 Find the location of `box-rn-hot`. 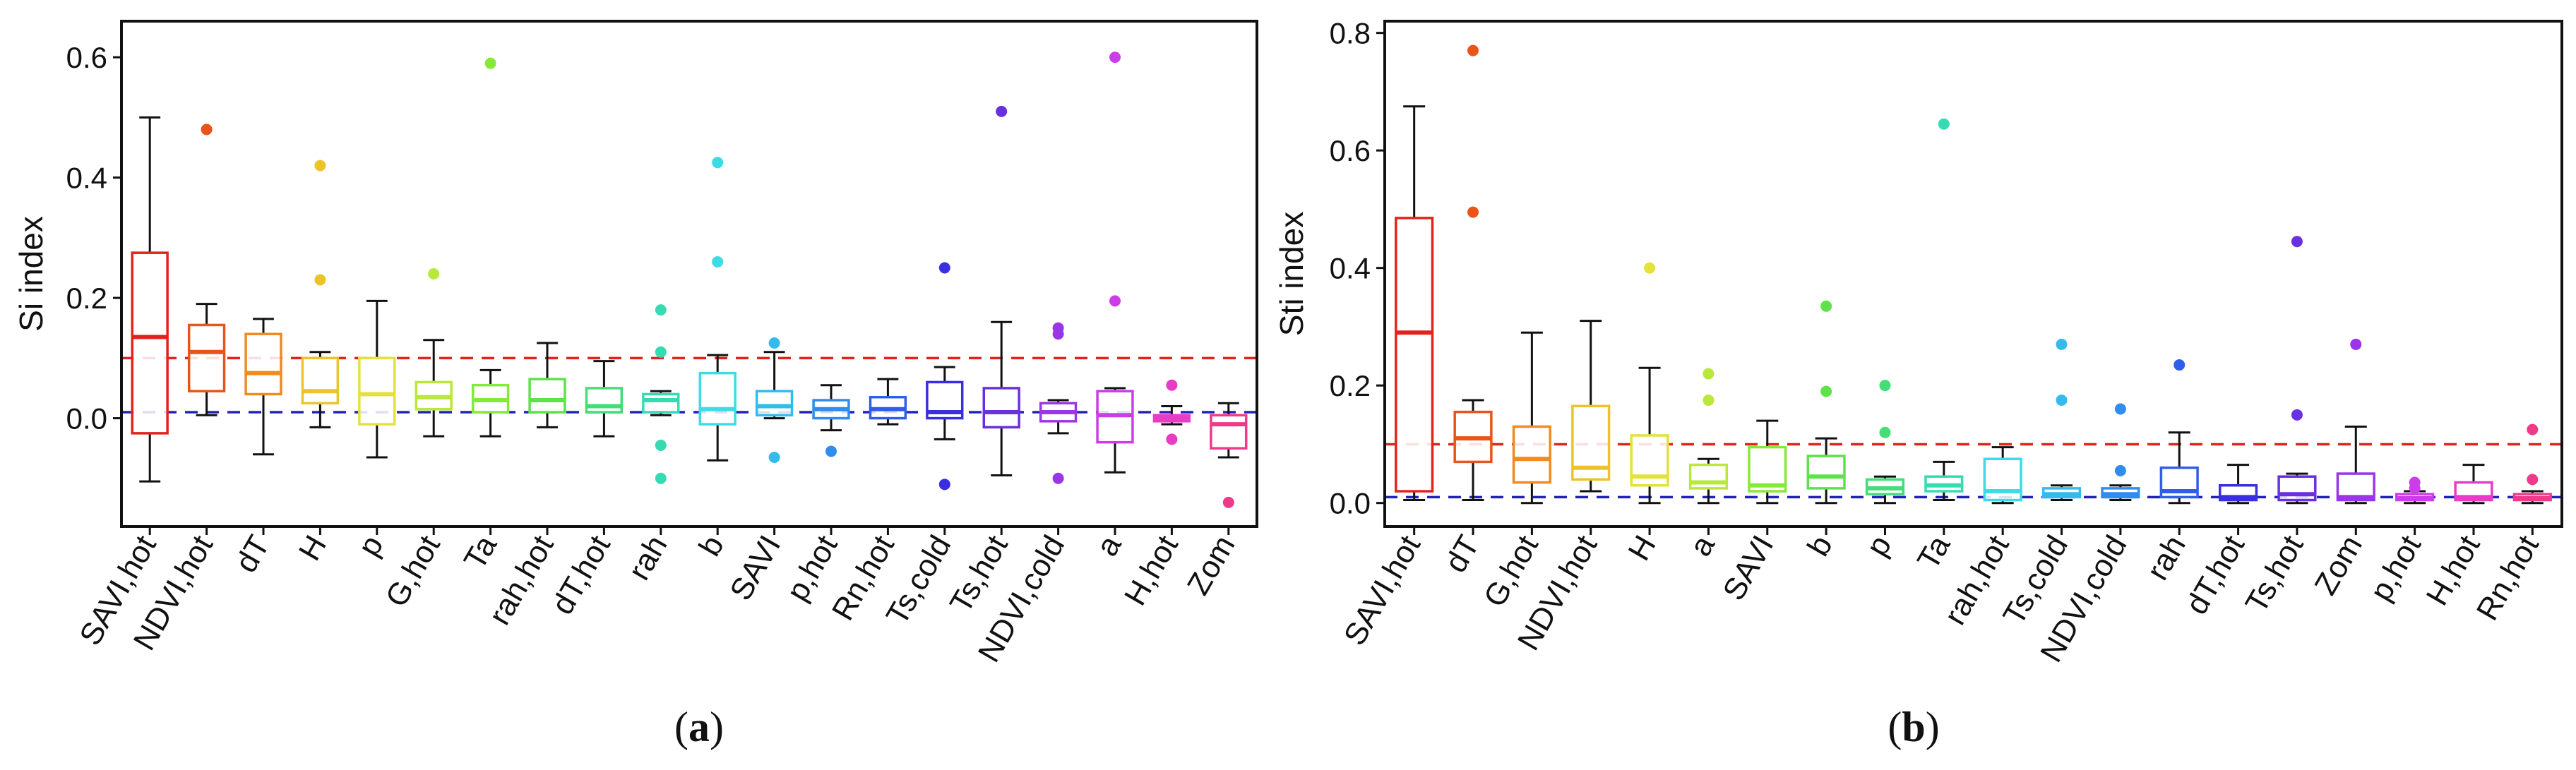

box-rn-hot is located at coordinates (2532, 464).